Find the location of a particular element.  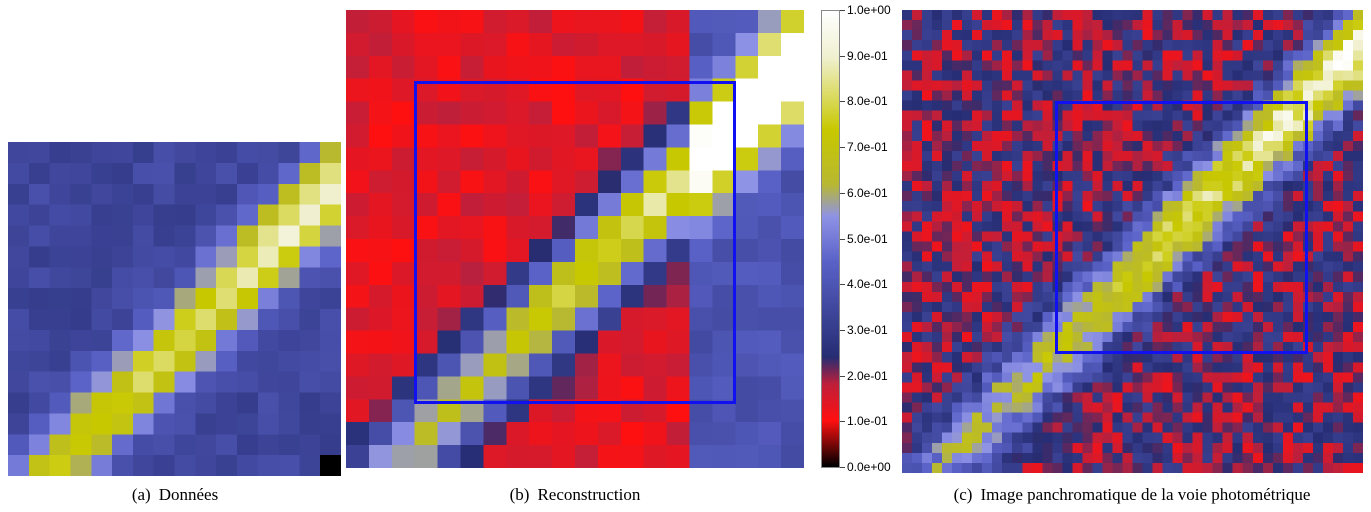

colorbar-tick-label: 1.0e+00 is located at coordinates (869, 10).